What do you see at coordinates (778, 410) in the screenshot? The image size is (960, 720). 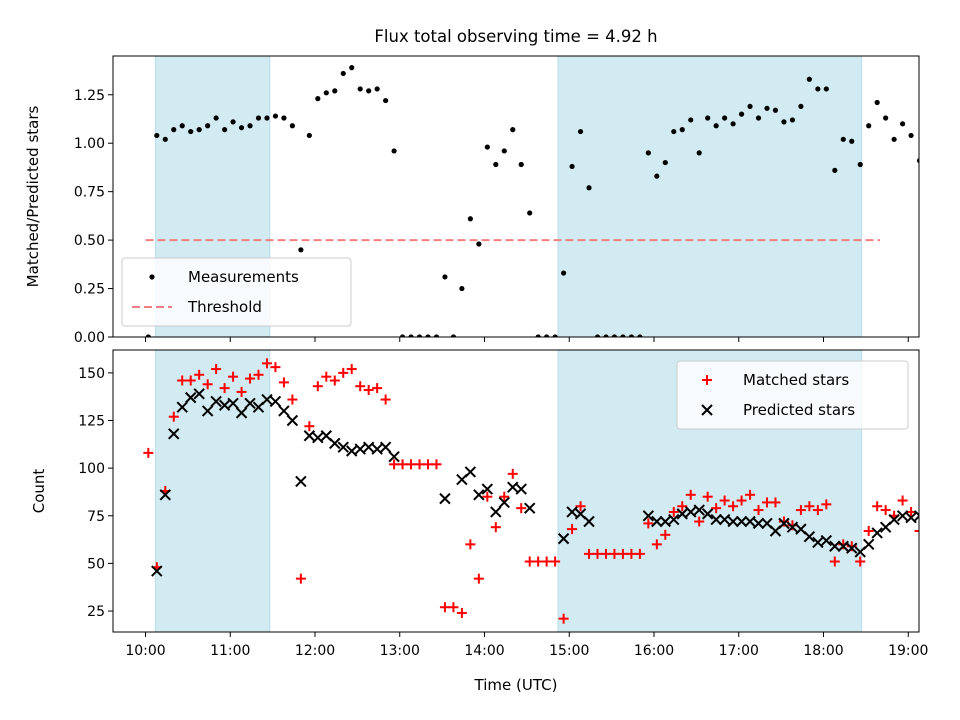 I see `legend-entry: Predicted stars` at bounding box center [778, 410].